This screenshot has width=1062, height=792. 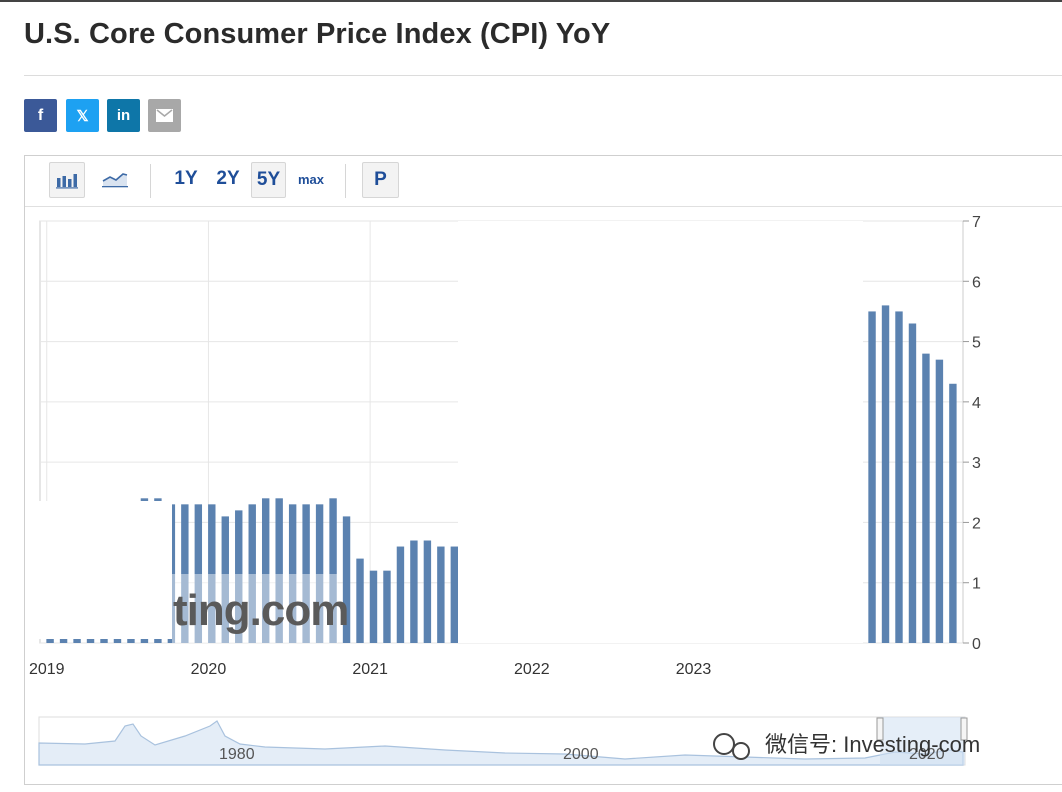 What do you see at coordinates (209, 669) in the screenshot?
I see `x-tick-label: 2020` at bounding box center [209, 669].